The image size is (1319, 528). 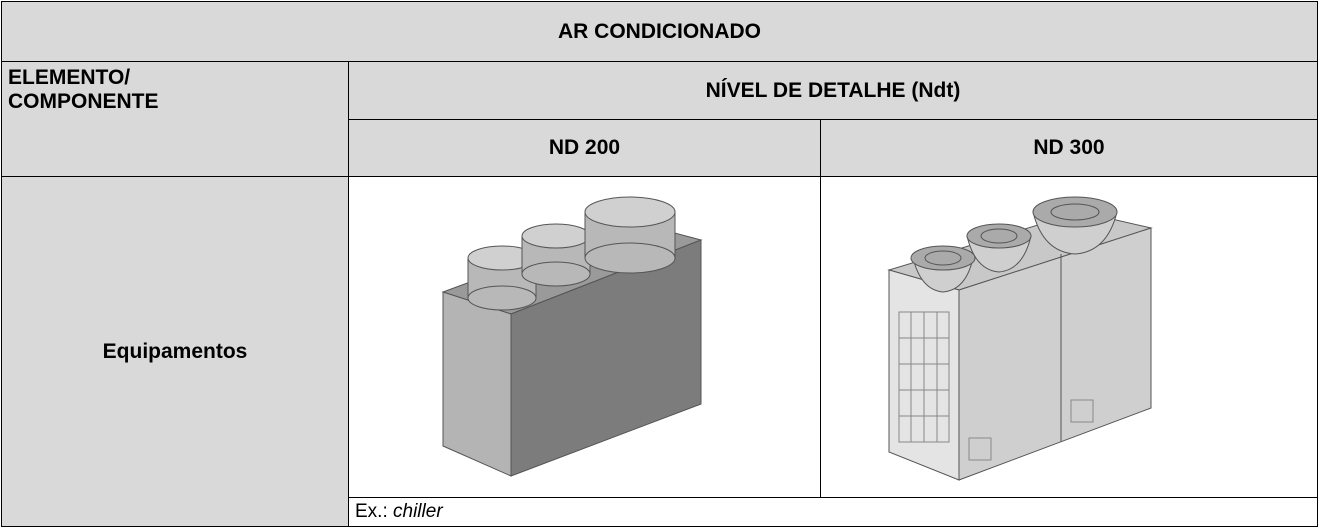 What do you see at coordinates (572, 336) in the screenshot?
I see `chiller-nd200` at bounding box center [572, 336].